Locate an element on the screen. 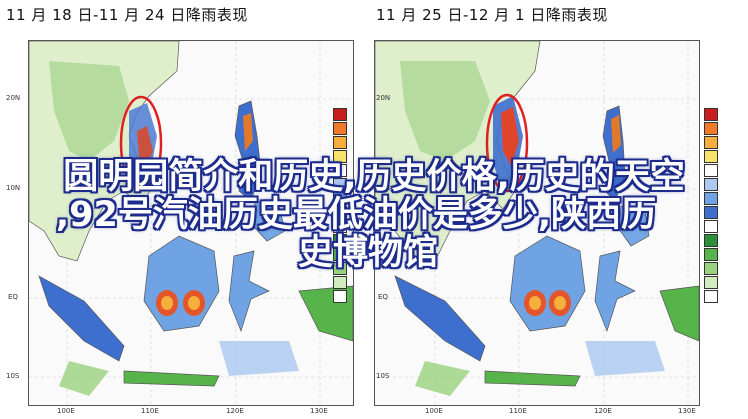 The image size is (748, 419). right-land-sumatra is located at coordinates (440, 318).